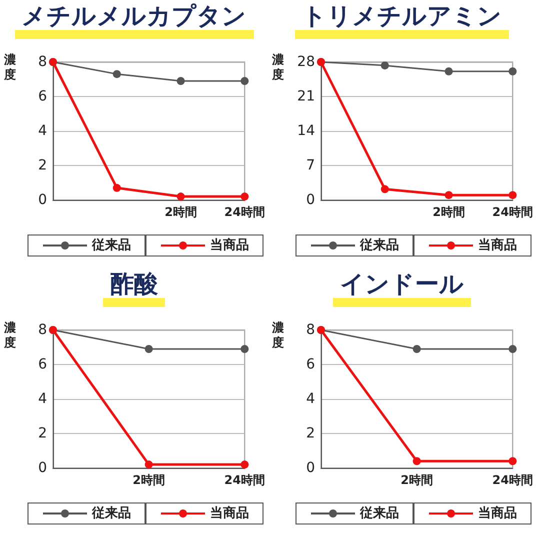 This screenshot has height=536, width=536. Describe the element at coordinates (306, 62) in the screenshot. I see `y-tick-label: 28` at that location.